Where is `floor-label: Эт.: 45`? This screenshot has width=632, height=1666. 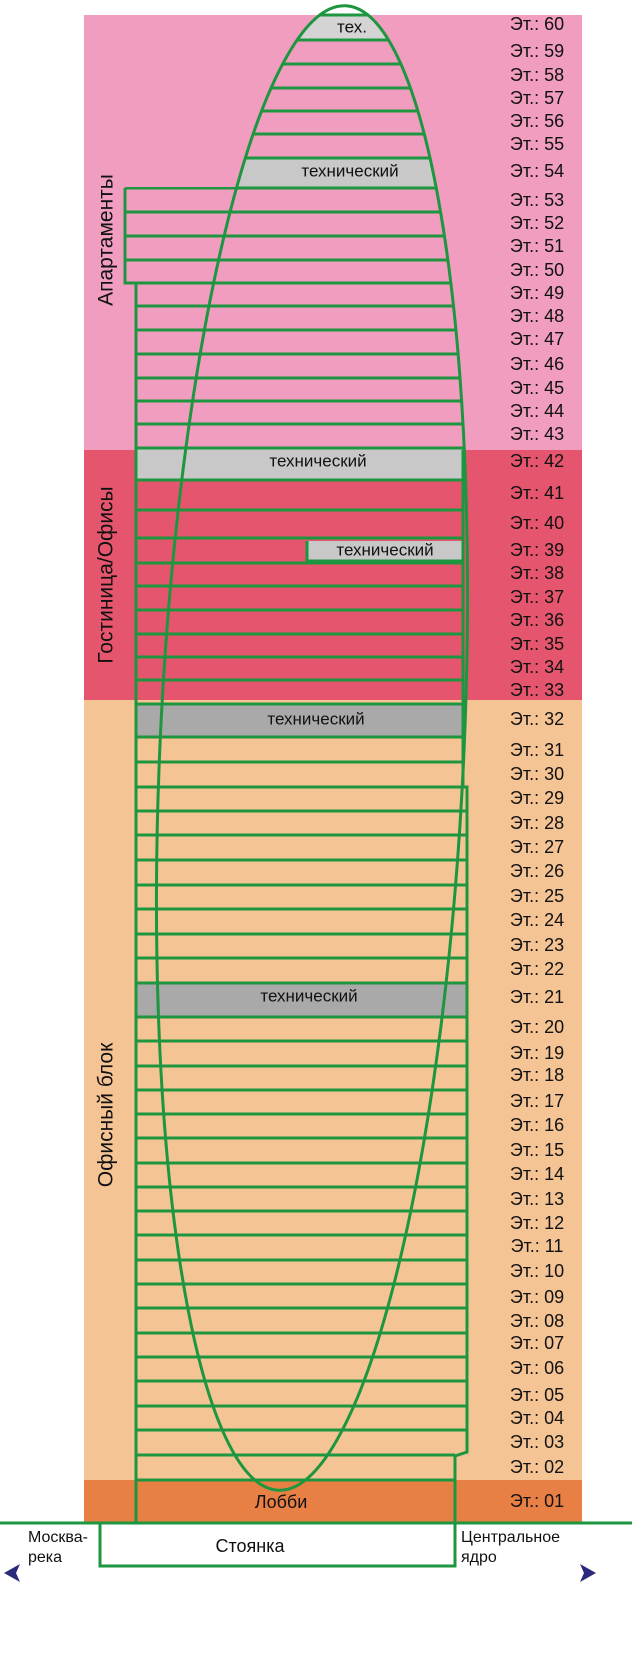 floor-label: Эт.: 45 is located at coordinates (537, 388).